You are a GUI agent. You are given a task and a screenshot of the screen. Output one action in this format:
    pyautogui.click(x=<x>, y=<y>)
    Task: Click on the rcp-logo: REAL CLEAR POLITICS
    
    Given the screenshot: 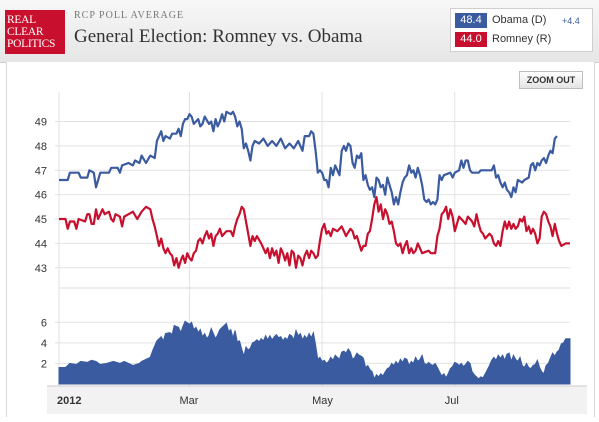 What is the action you would take?
    pyautogui.click(x=35, y=32)
    